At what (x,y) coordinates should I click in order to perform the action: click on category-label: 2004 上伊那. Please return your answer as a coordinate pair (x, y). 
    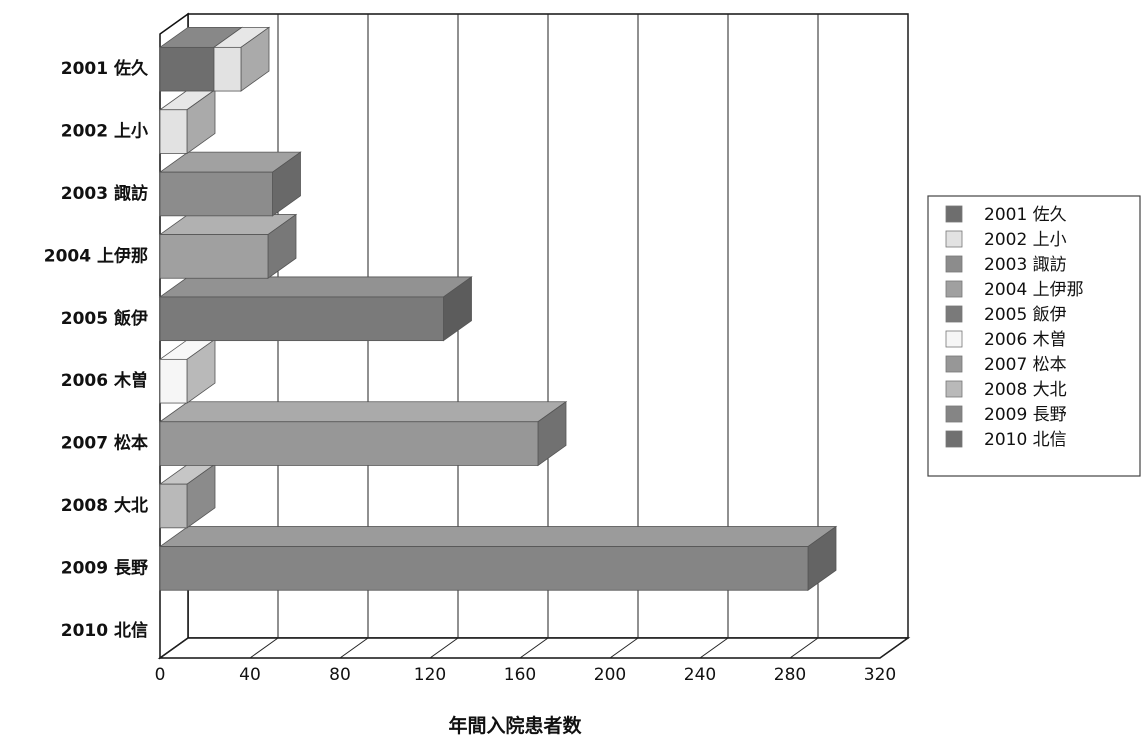
    Looking at the image, I should click on (96, 255).